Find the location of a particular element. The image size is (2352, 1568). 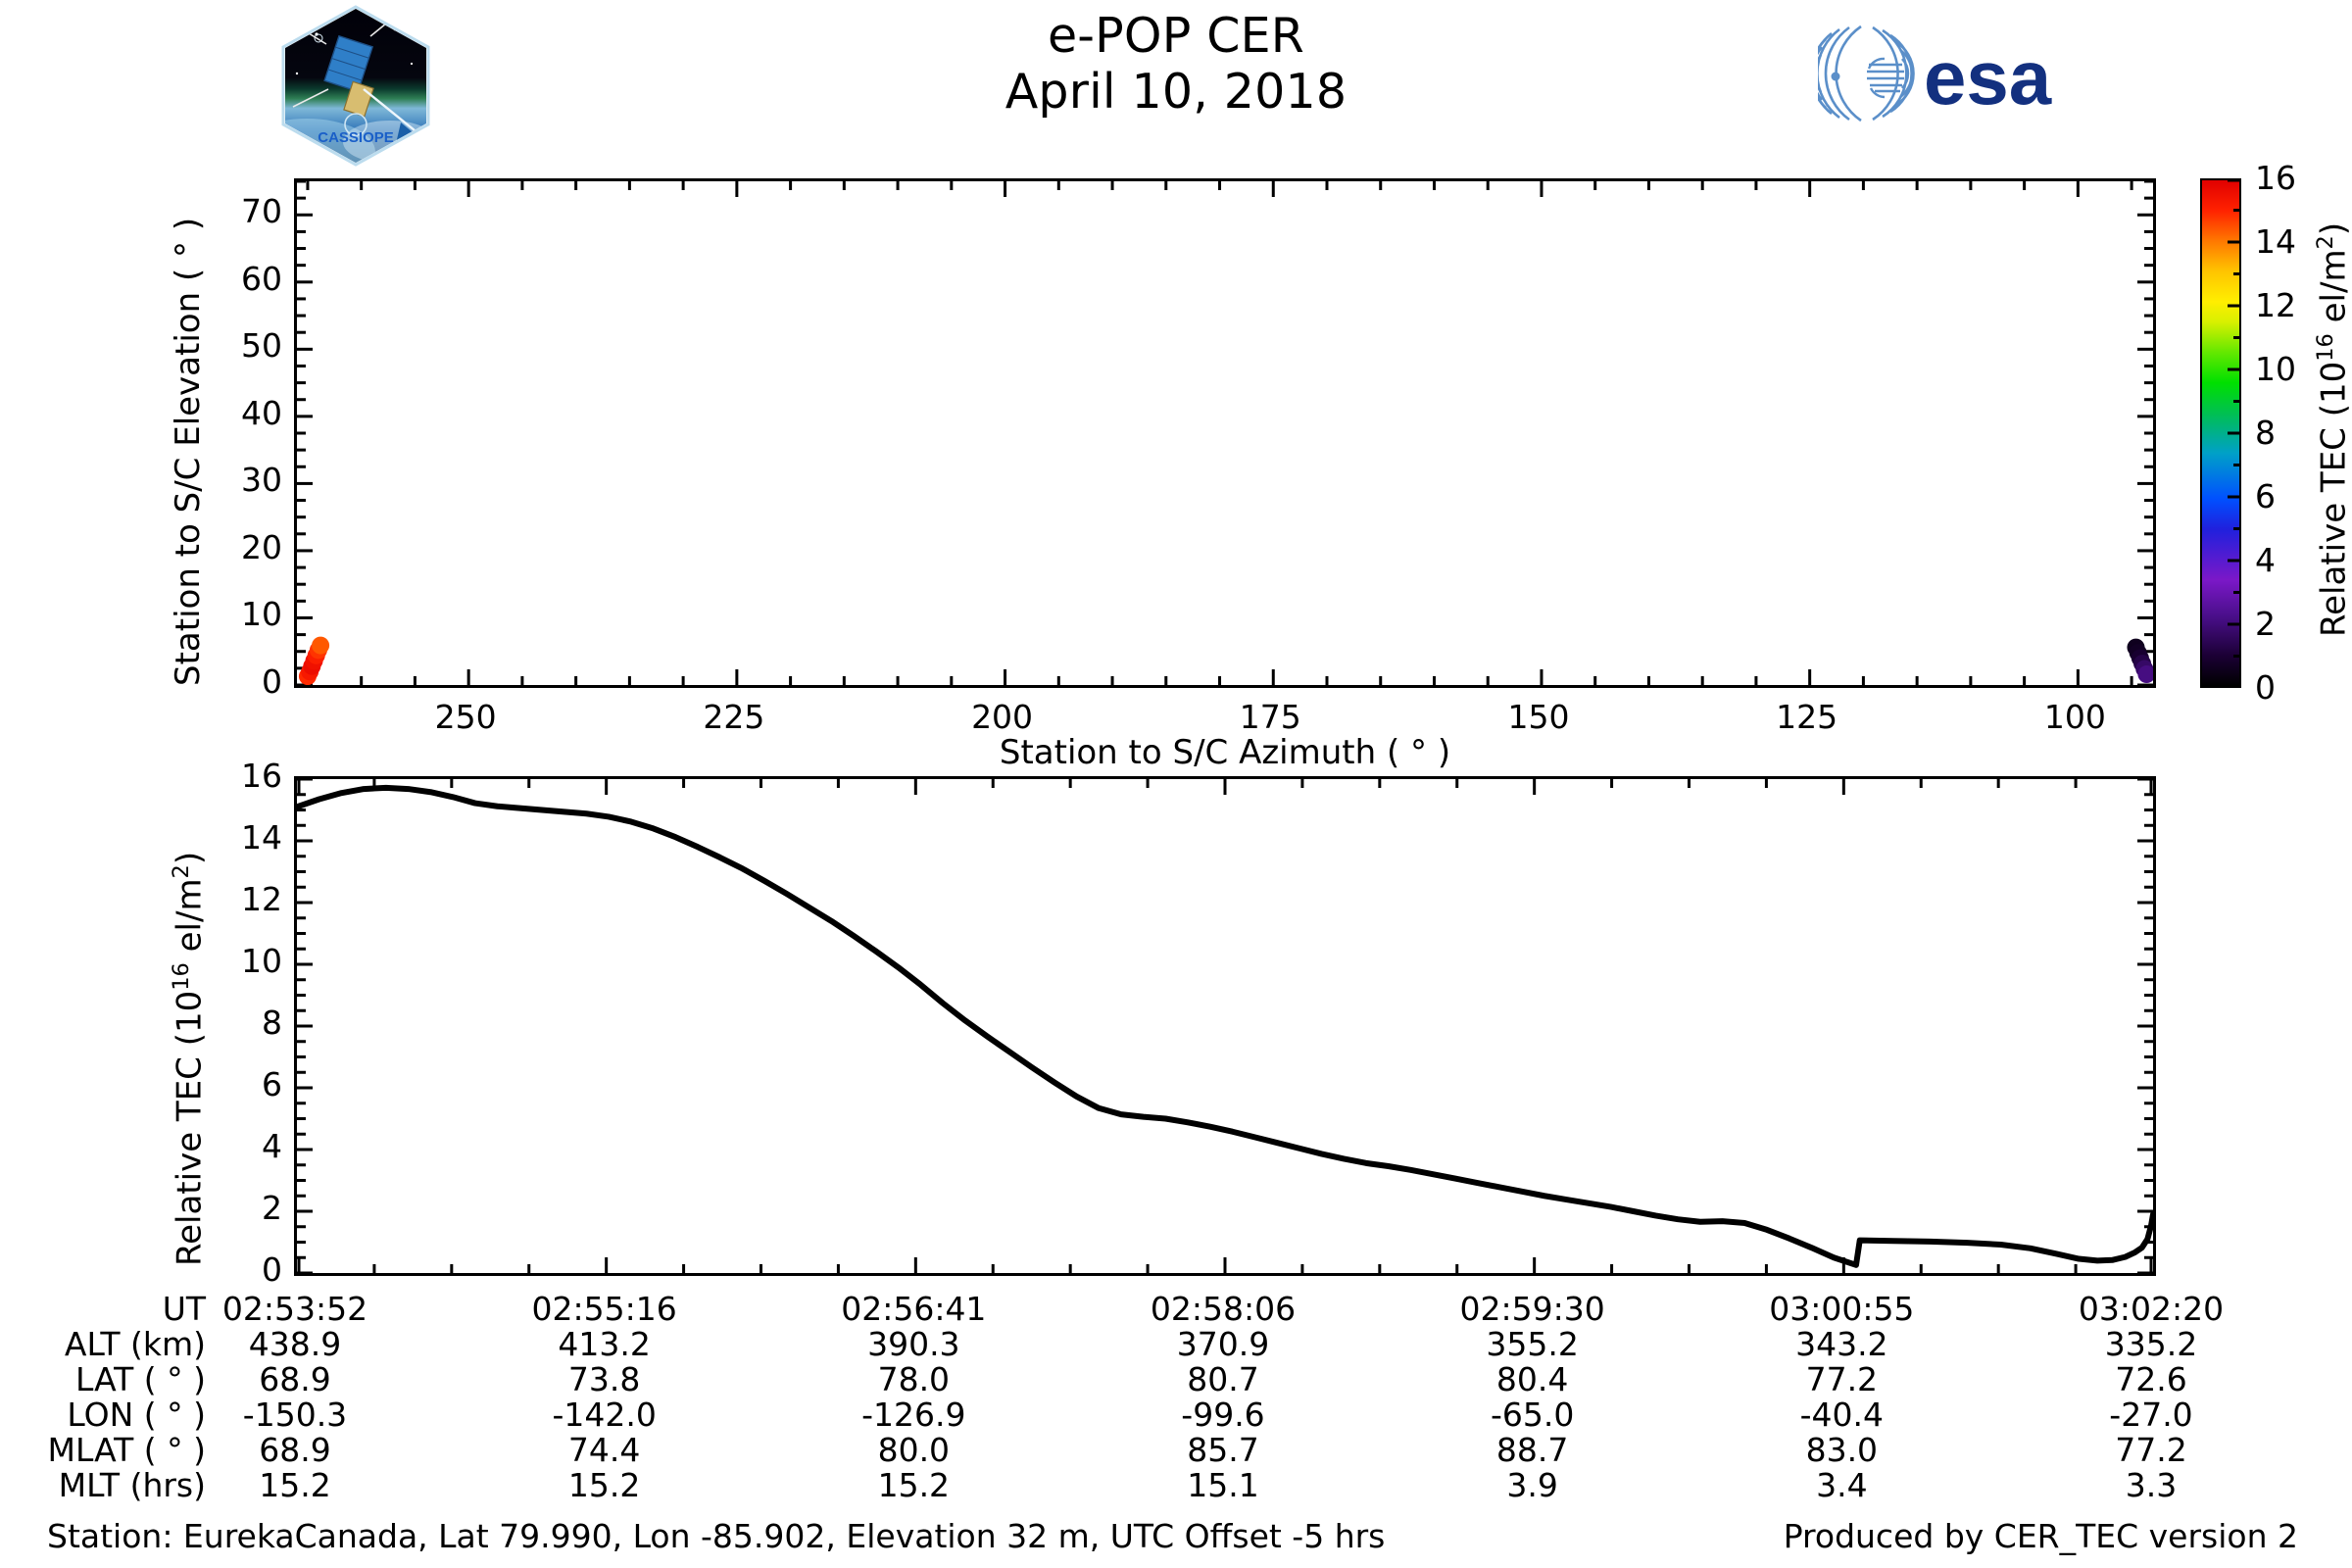

top-y-tick: 70 is located at coordinates (261, 211).